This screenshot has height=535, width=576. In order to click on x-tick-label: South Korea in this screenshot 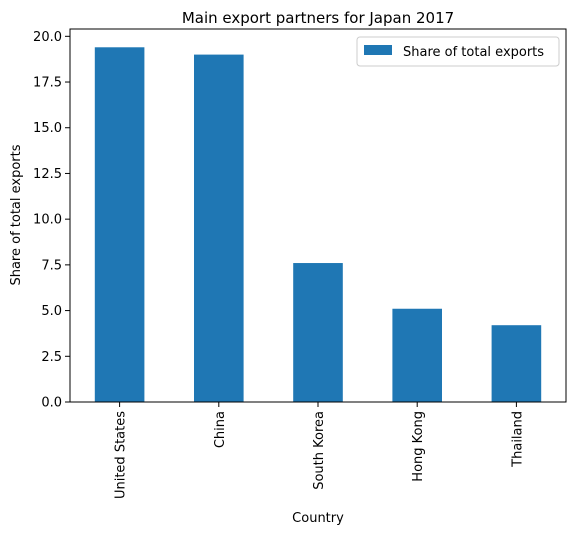, I will do `click(319, 450)`.